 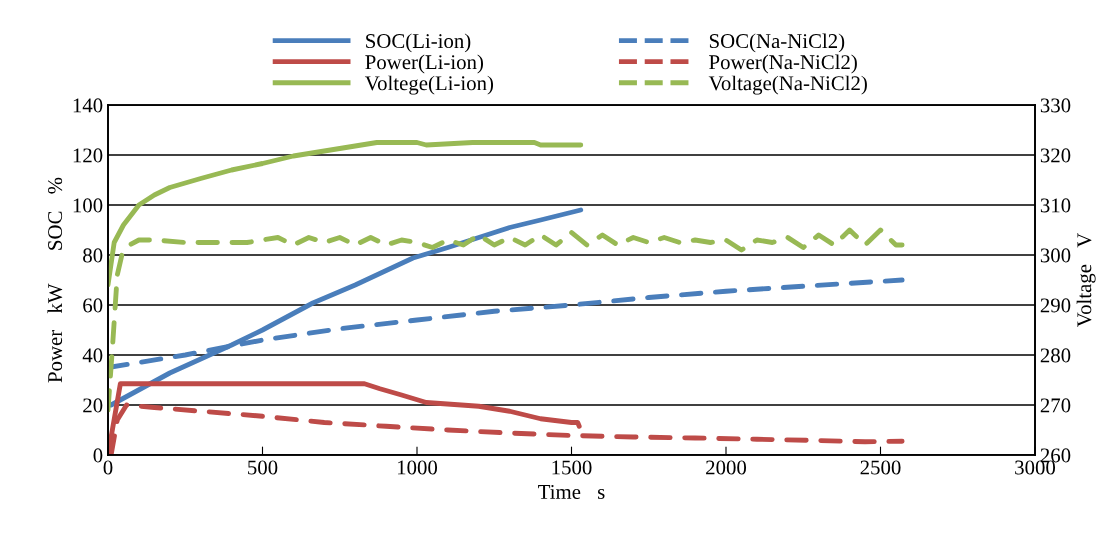 I want to click on y-tick-label: 120, so click(x=88, y=155).